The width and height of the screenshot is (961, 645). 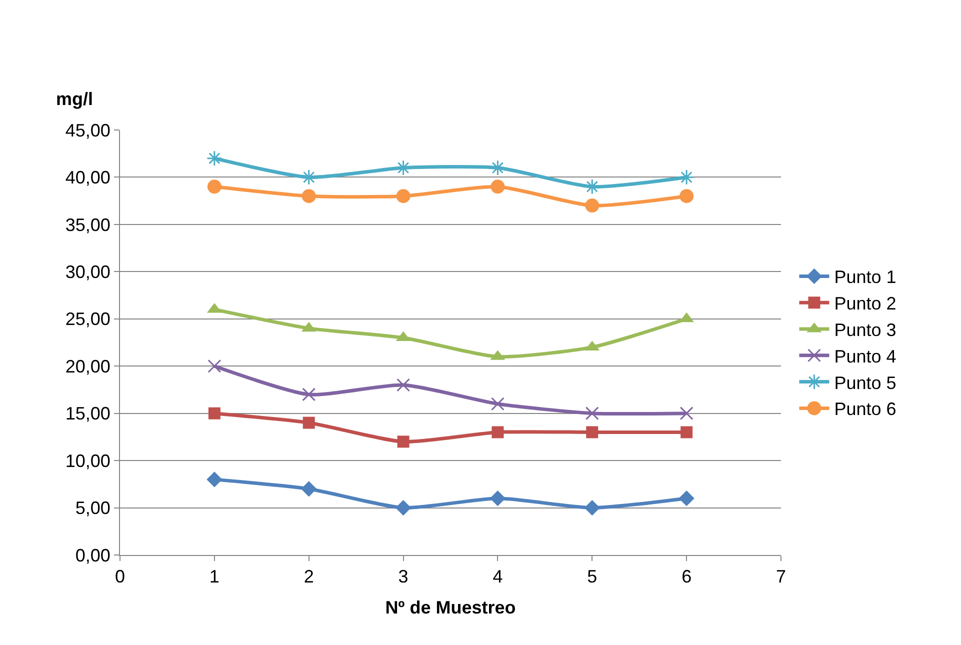 I want to click on legend-label: Punto 4, so click(x=865, y=356).